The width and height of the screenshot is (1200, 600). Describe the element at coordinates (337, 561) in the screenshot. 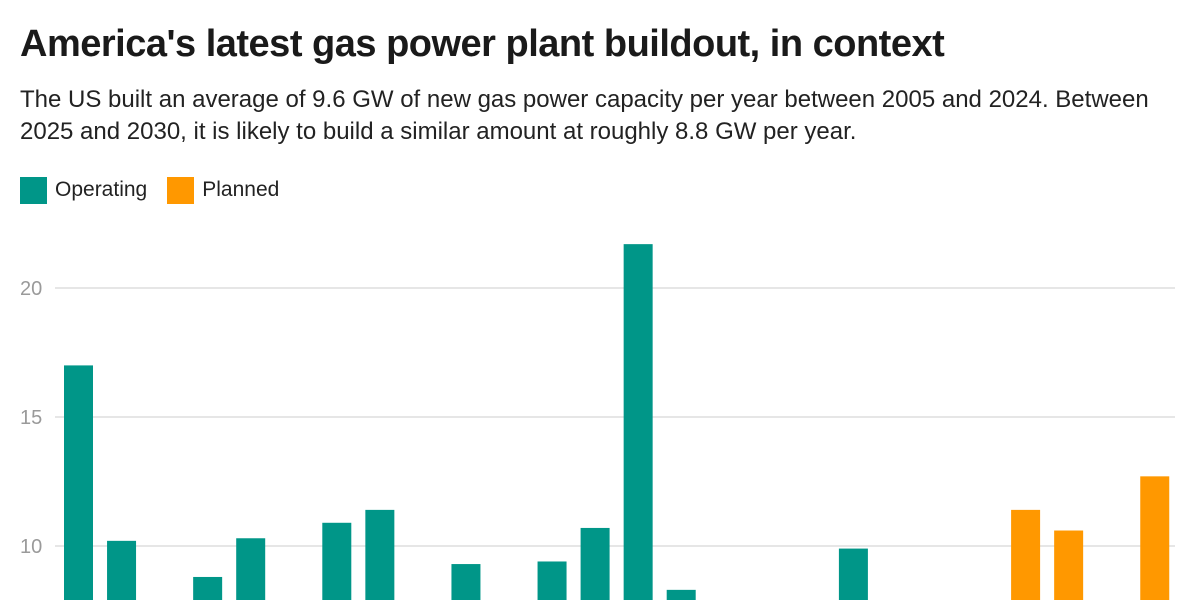

I see `bar-operating-2011` at that location.